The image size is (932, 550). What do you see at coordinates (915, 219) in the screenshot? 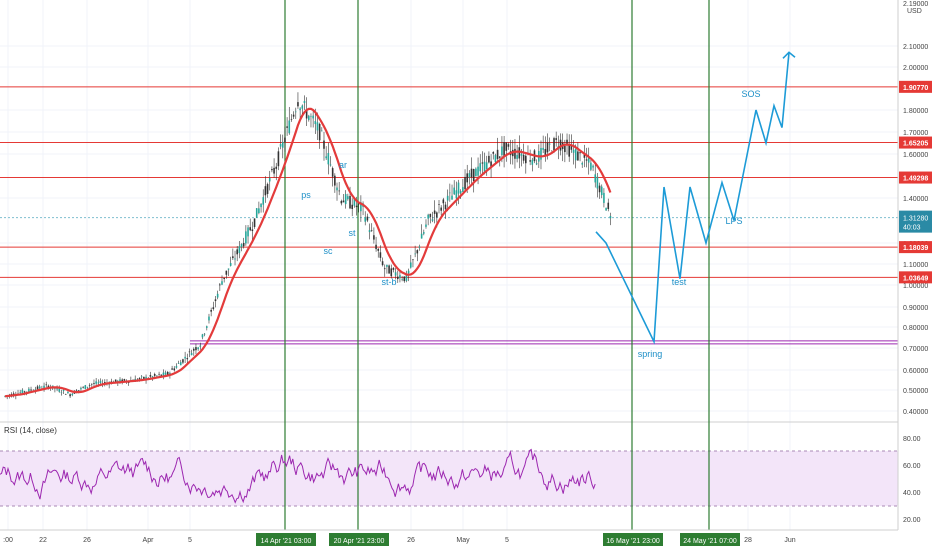
I see `current-price-text: 1.31280` at bounding box center [915, 219].